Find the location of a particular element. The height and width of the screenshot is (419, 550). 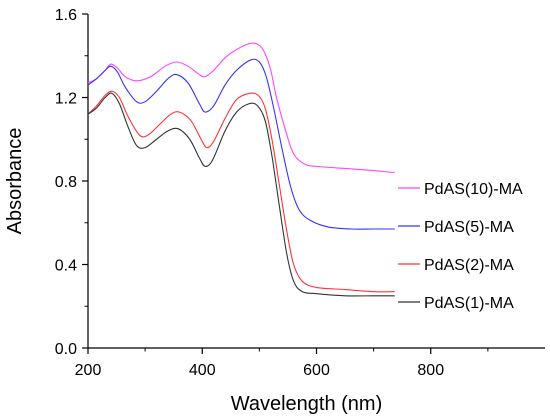

y-axis-ticks: 0.0 0.4 0.8 1.2 1.6 is located at coordinates (71, 182).